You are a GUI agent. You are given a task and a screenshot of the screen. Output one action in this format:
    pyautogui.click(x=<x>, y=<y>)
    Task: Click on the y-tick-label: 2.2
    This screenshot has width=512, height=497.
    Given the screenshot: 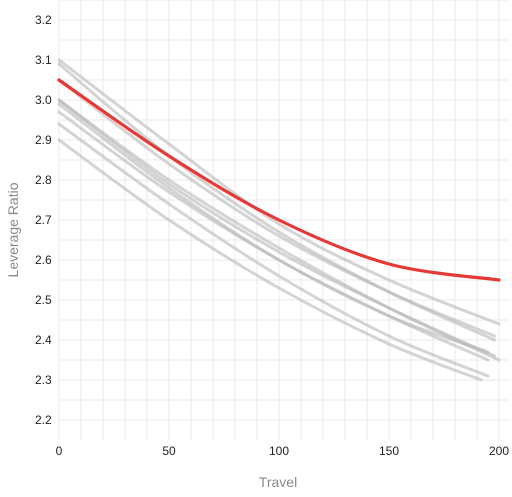 What is the action you would take?
    pyautogui.click(x=43, y=420)
    